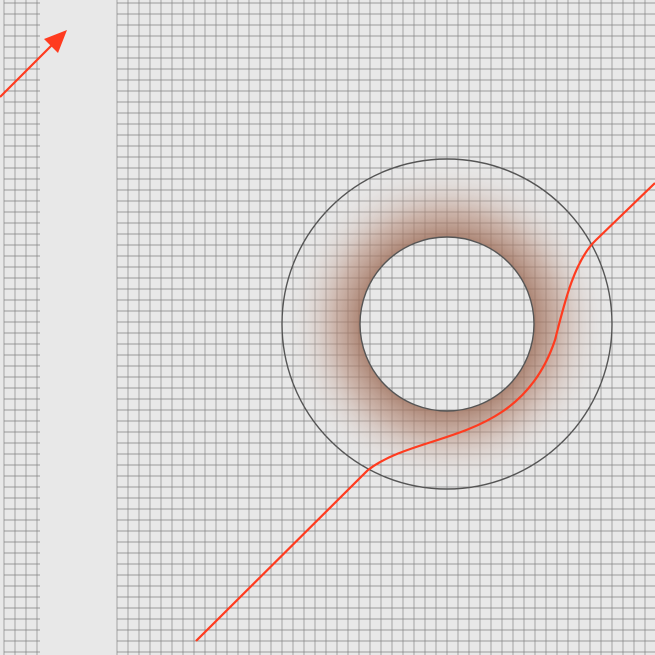  Describe the element at coordinates (76, 327) in the screenshot. I see `blank-band` at that location.